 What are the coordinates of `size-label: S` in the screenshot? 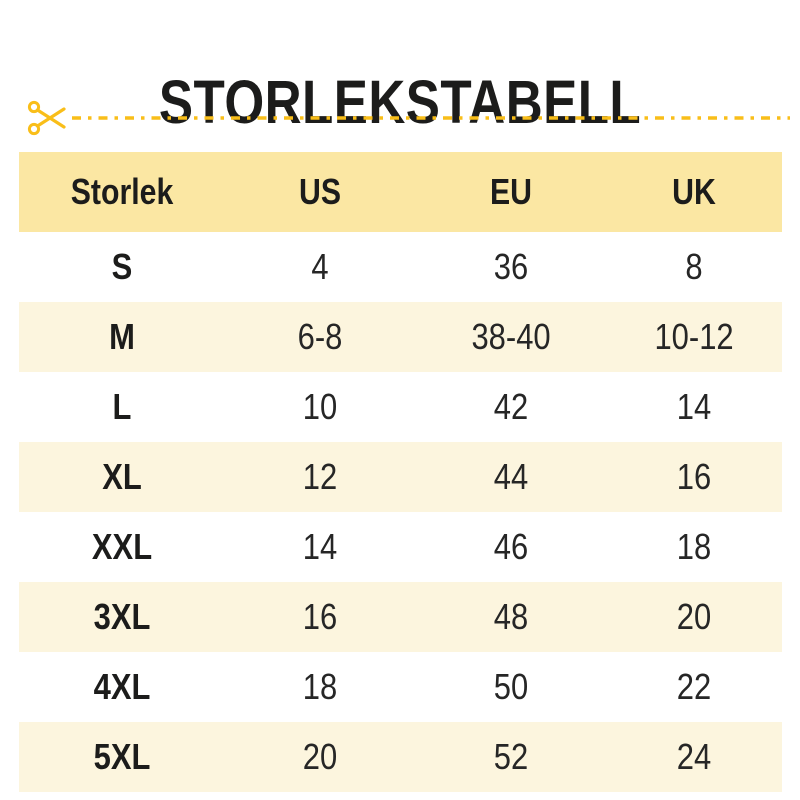 It's located at (122, 266).